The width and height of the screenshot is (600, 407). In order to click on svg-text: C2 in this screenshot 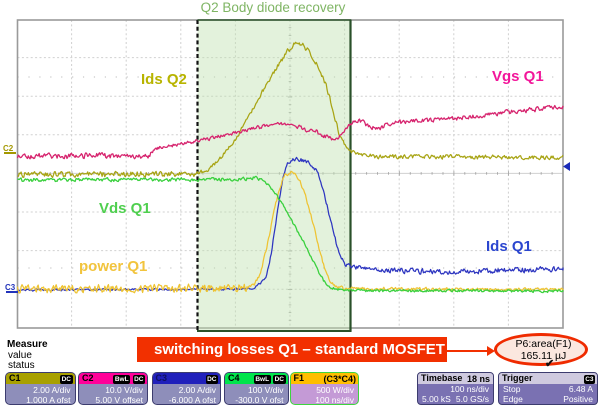, I will do `click(8, 148)`.